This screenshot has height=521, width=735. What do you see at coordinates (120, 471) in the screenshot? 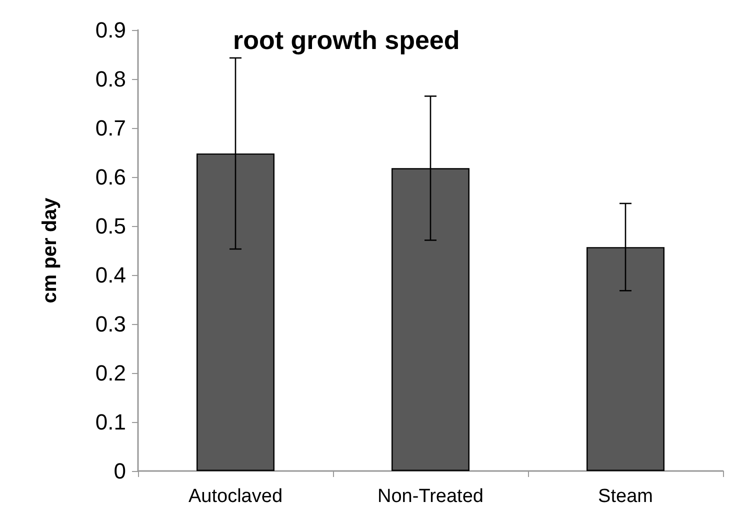
I see `y-tick-label: 0` at bounding box center [120, 471].